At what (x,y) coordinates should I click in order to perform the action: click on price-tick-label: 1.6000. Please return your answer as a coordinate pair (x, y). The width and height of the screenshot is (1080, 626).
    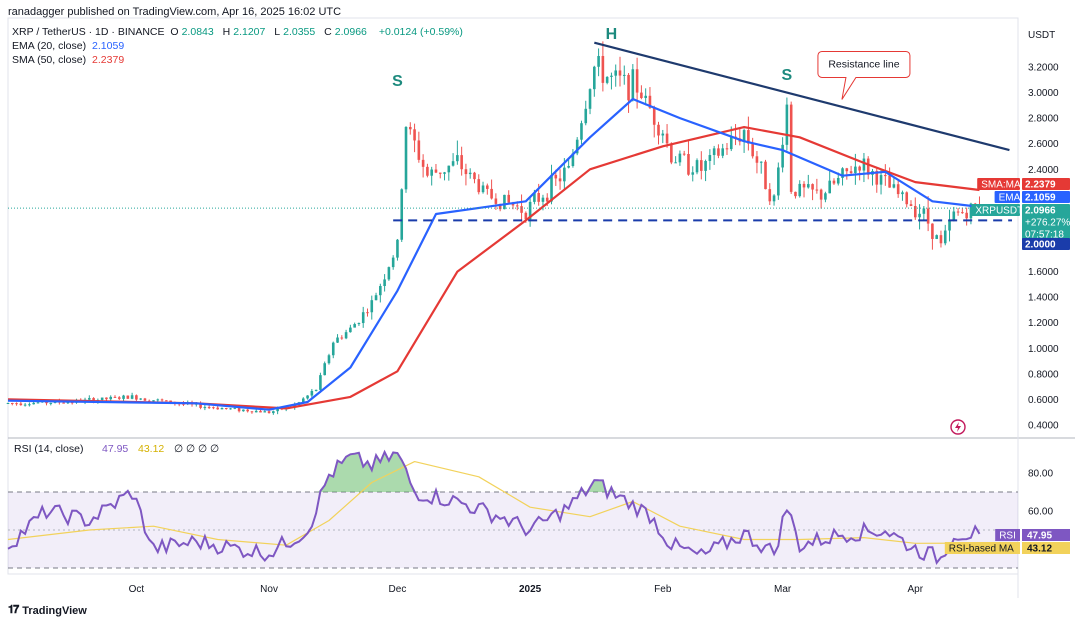
    Looking at the image, I should click on (1043, 272).